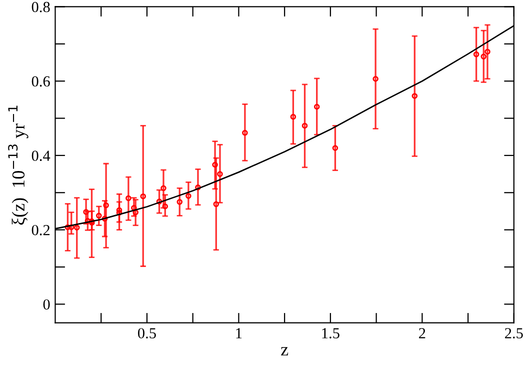 This screenshot has width=526, height=374. I want to click on y-tick-label: 0.2, so click(41, 230).